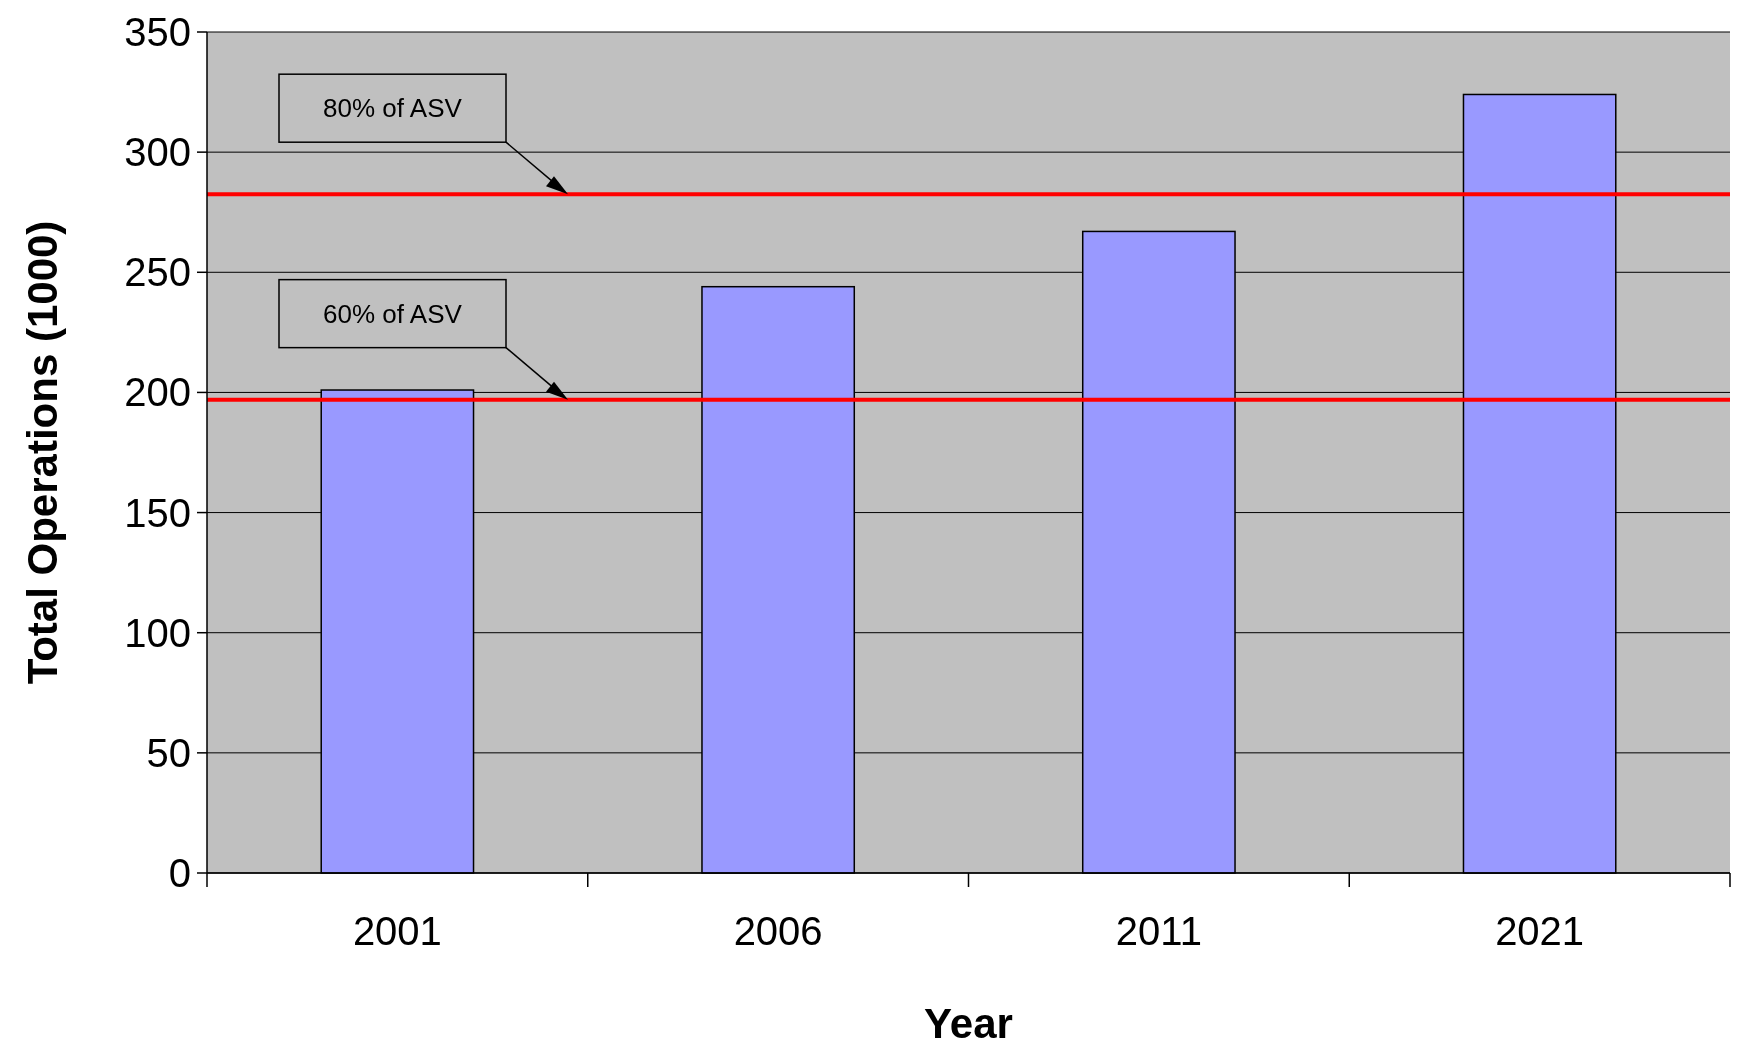  Describe the element at coordinates (1158, 931) in the screenshot. I see `x-tick-label: 2011` at that location.